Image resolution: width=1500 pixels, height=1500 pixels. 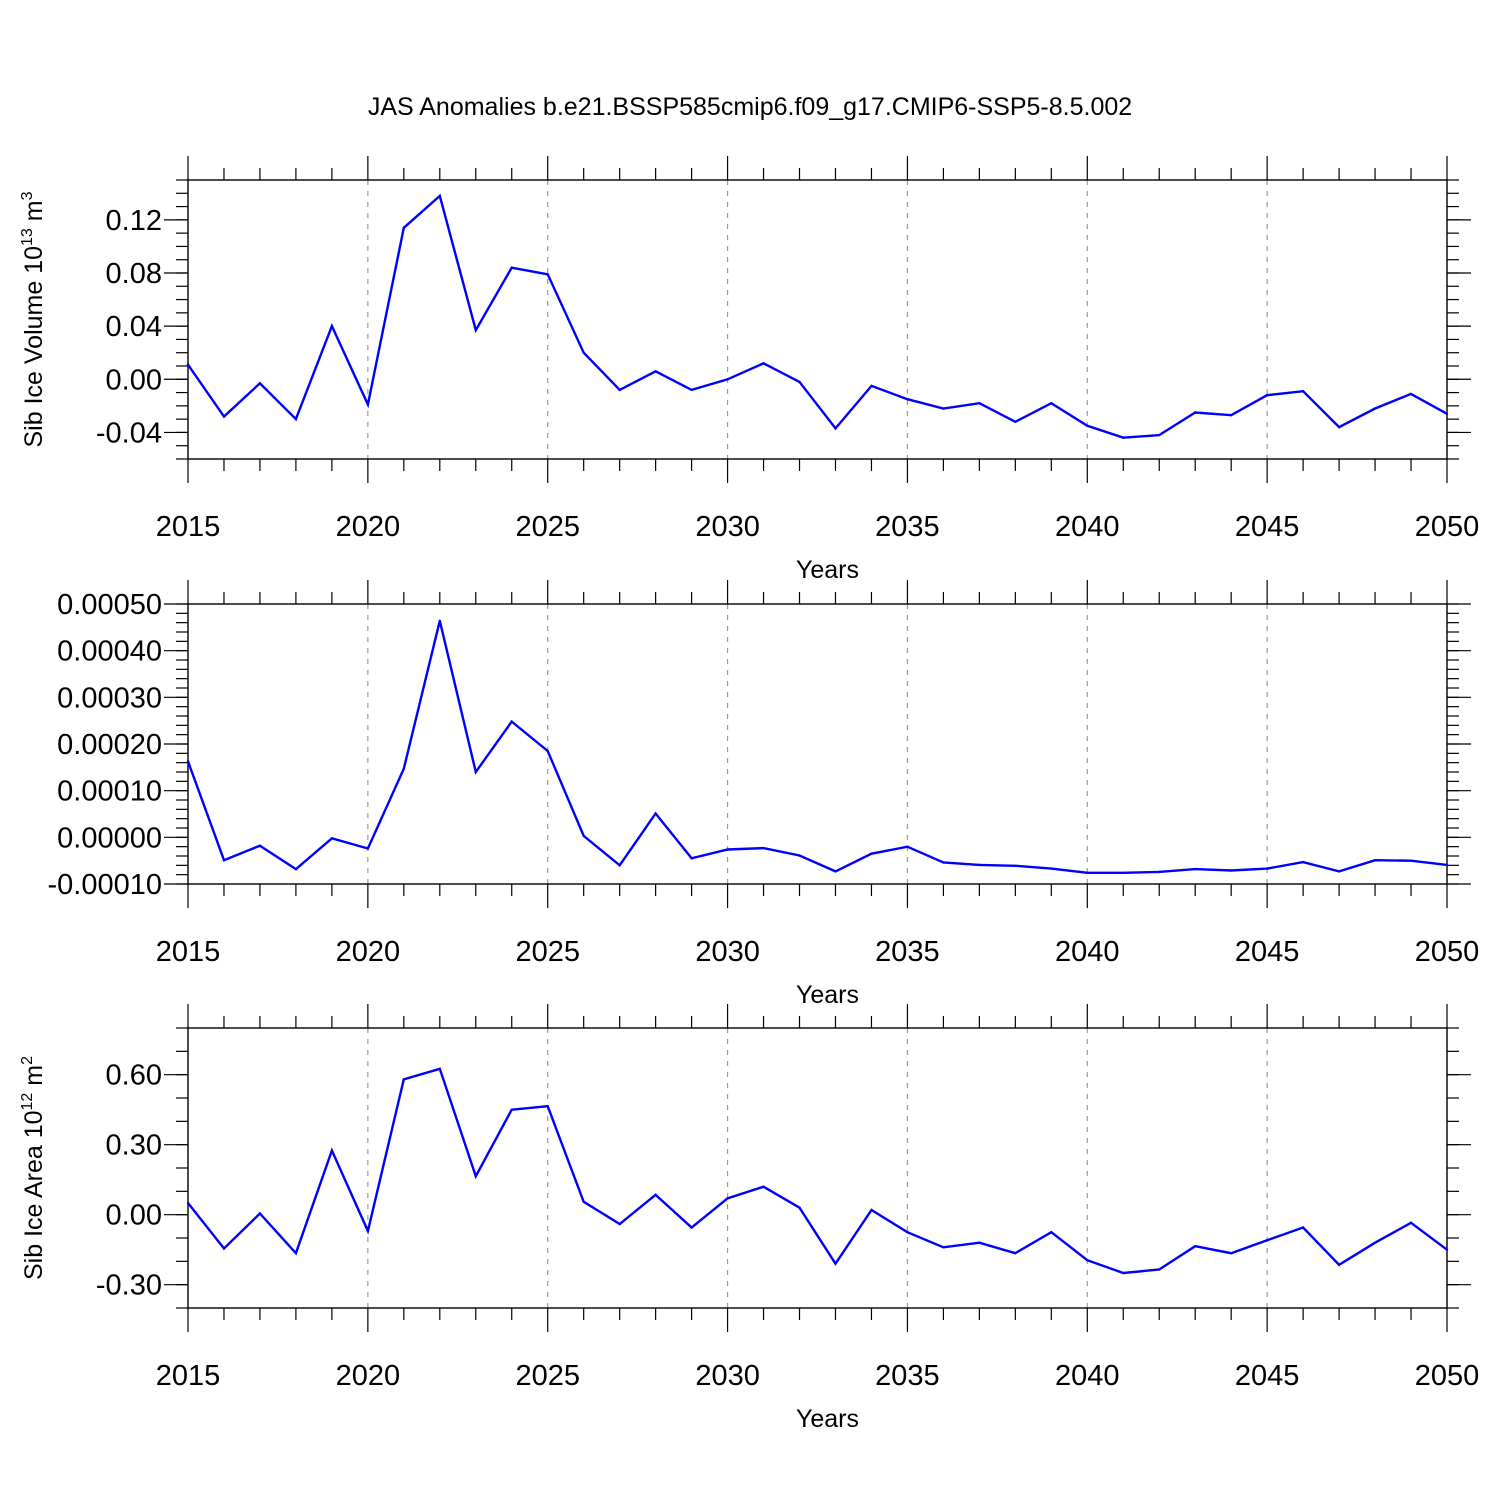 What do you see at coordinates (1447, 1376) in the screenshot?
I see `x-tick-label: 2050` at bounding box center [1447, 1376].